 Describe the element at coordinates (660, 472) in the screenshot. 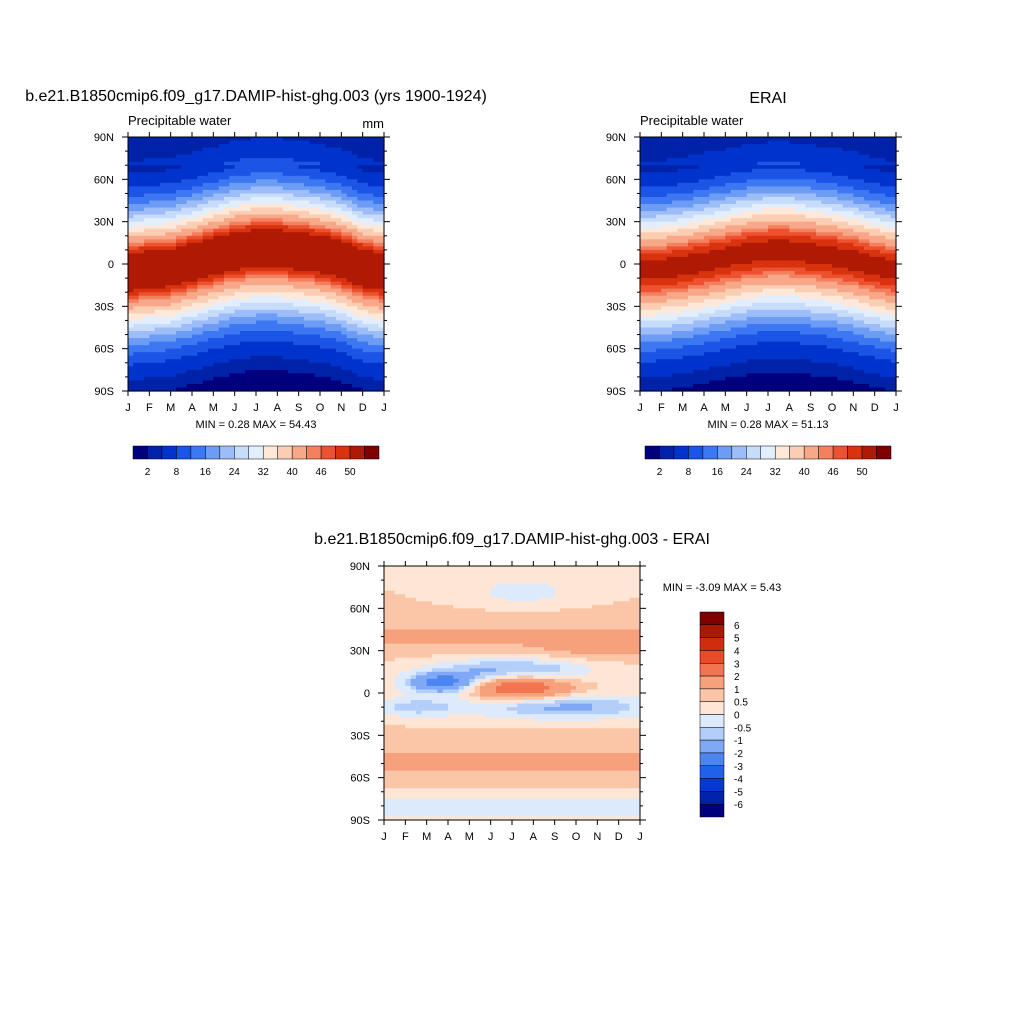

I see `obs-colorbar-label: 2` at that location.